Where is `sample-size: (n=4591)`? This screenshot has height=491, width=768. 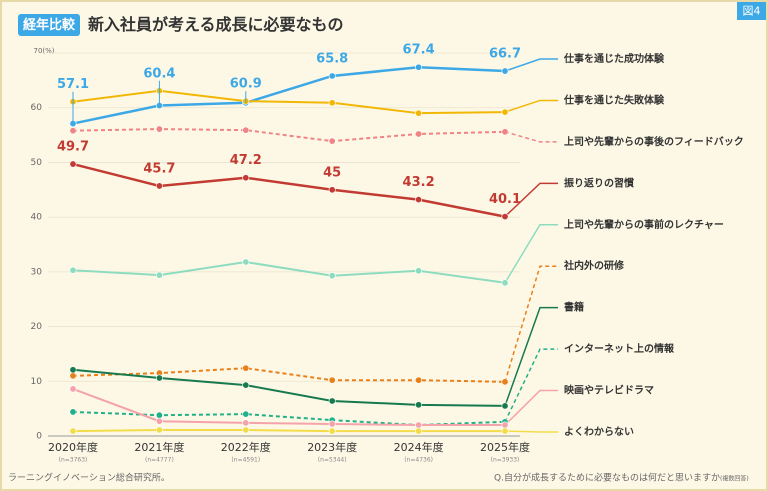 sample-size: (n=4591) is located at coordinates (245, 460).